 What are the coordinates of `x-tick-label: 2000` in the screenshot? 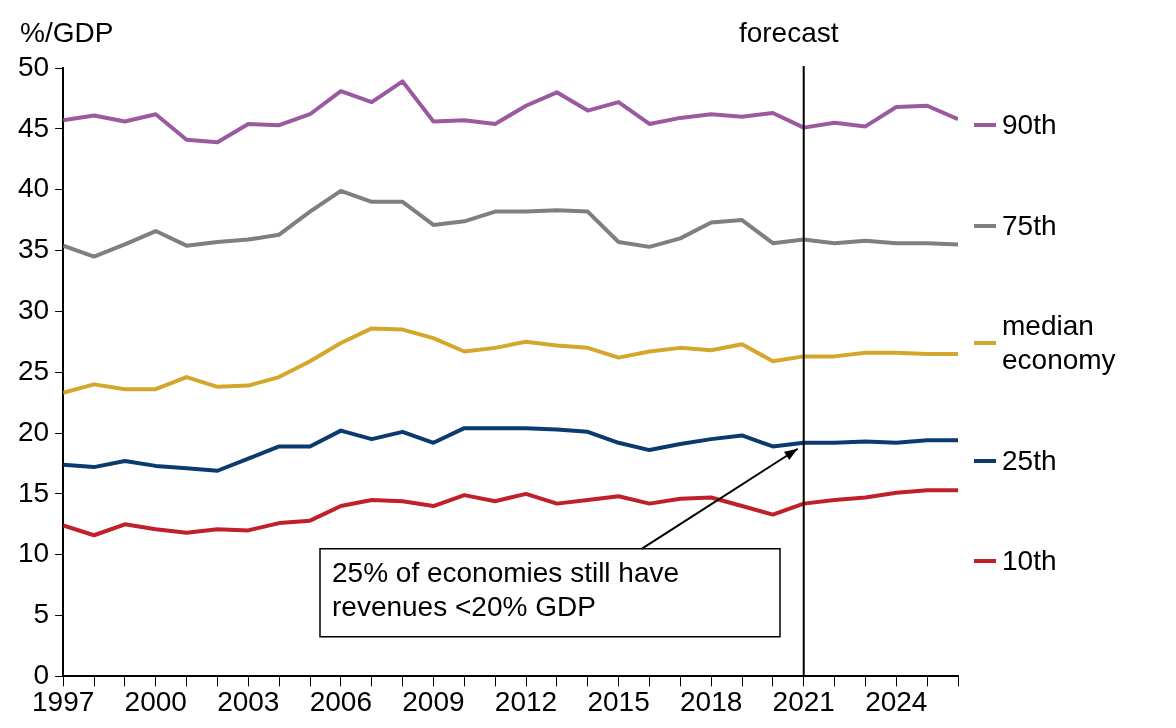 It's located at (155, 701).